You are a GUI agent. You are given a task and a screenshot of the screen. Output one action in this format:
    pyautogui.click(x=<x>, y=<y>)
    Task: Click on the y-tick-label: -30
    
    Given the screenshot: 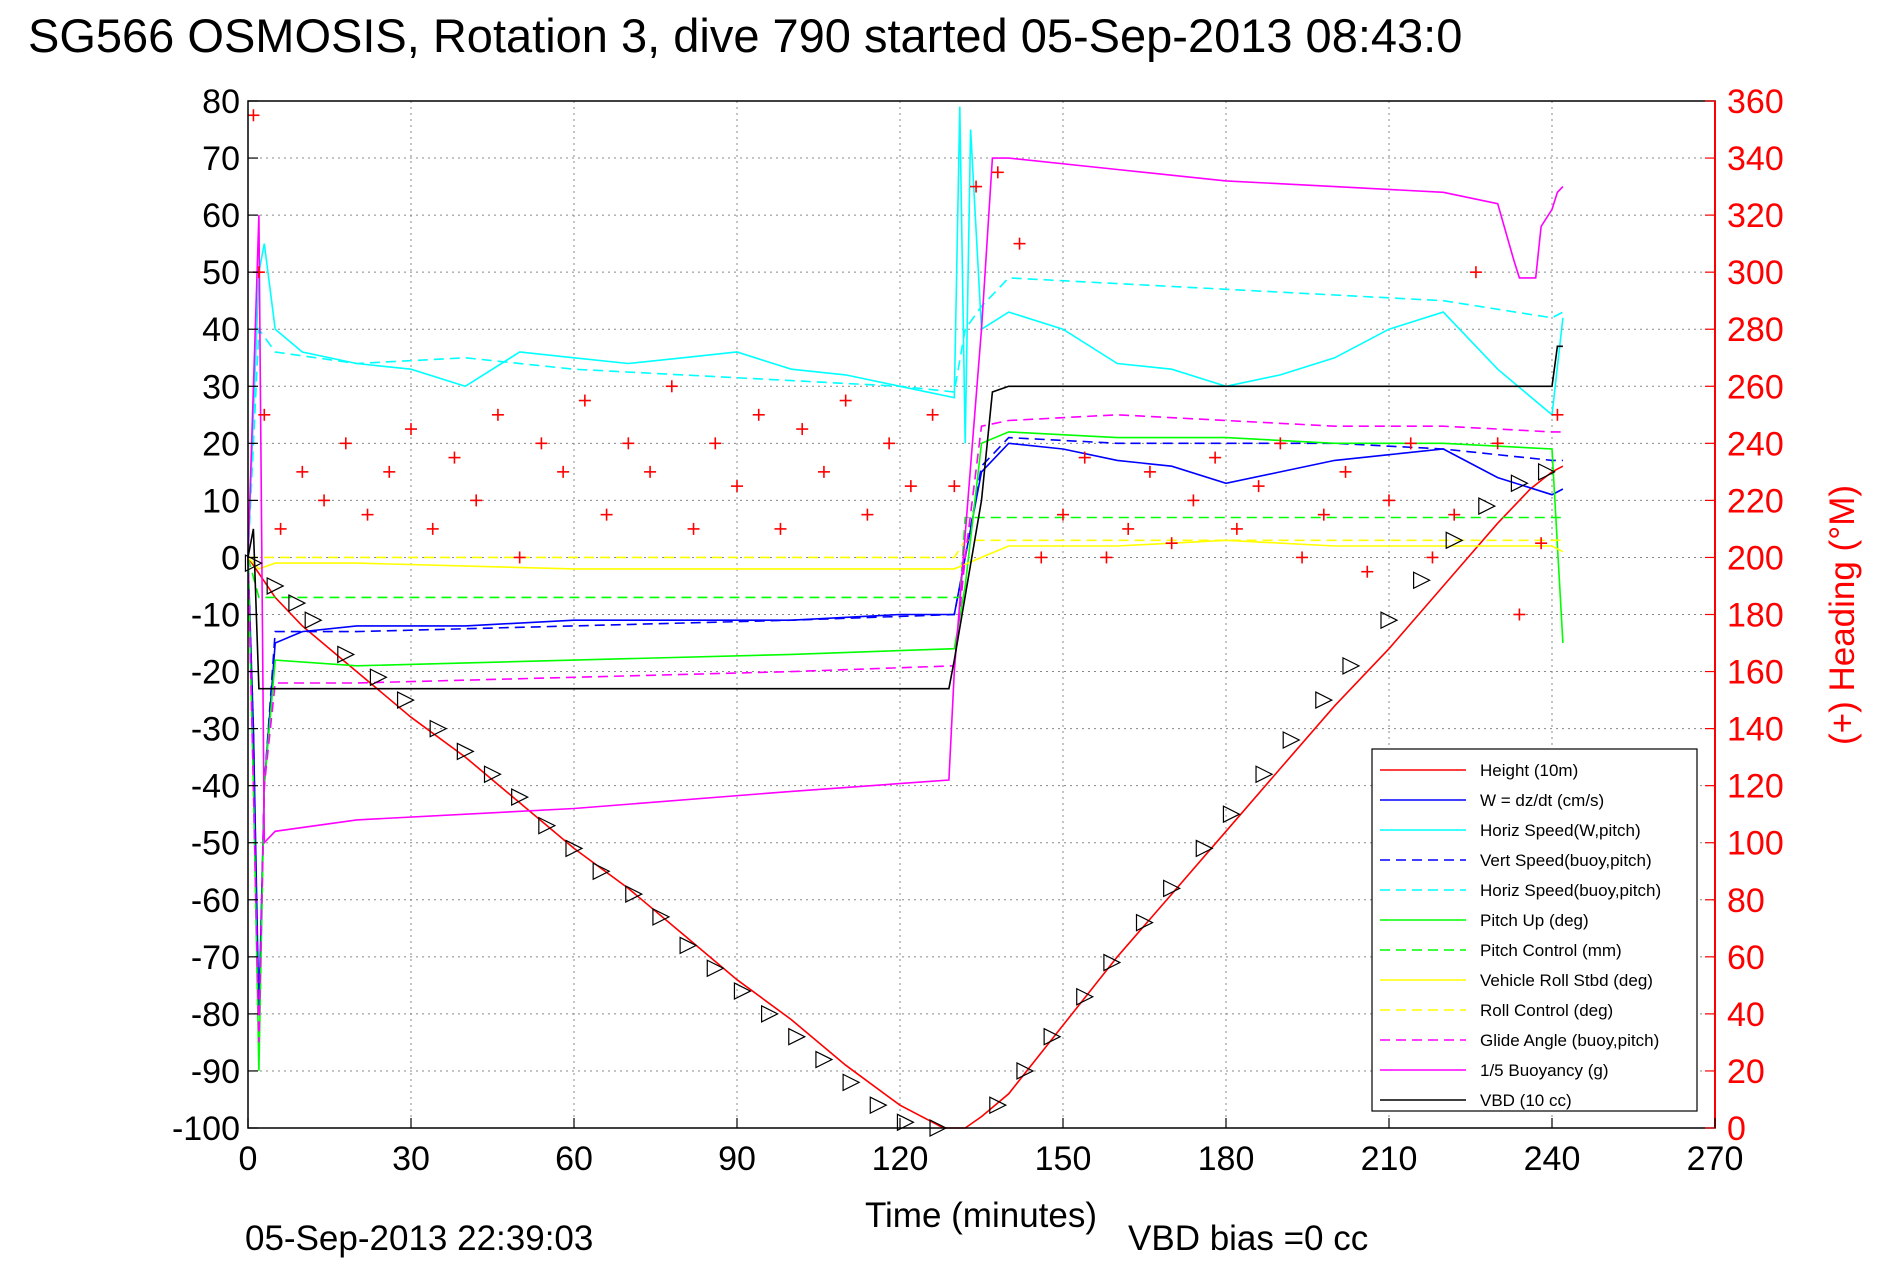 What is the action you would take?
    pyautogui.click(x=215, y=730)
    